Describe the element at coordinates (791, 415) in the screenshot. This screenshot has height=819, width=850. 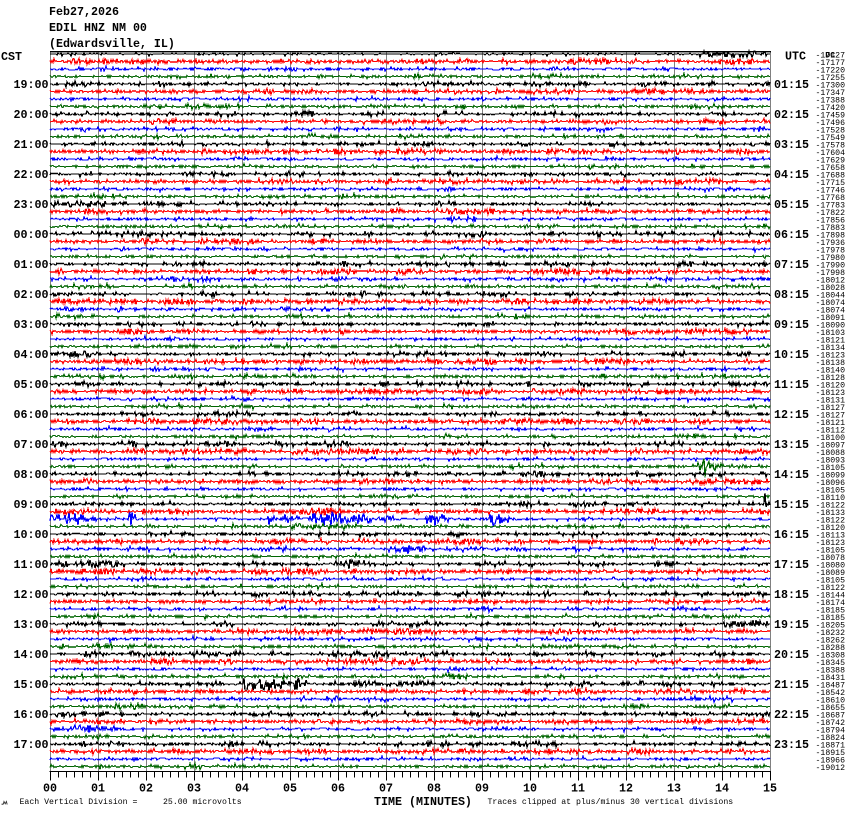
I see `svg-text: 12:15` at that location.